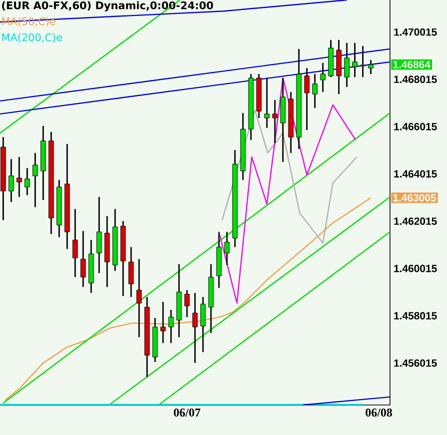 Image resolution: width=447 pixels, height=435 pixels. I want to click on y-tick-label: 1.466015, so click(415, 126).